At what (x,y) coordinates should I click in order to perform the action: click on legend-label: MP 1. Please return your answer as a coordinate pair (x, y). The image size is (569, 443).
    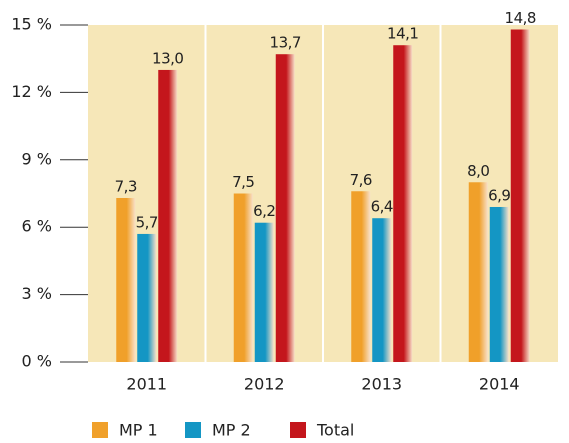
    Looking at the image, I should click on (138, 430).